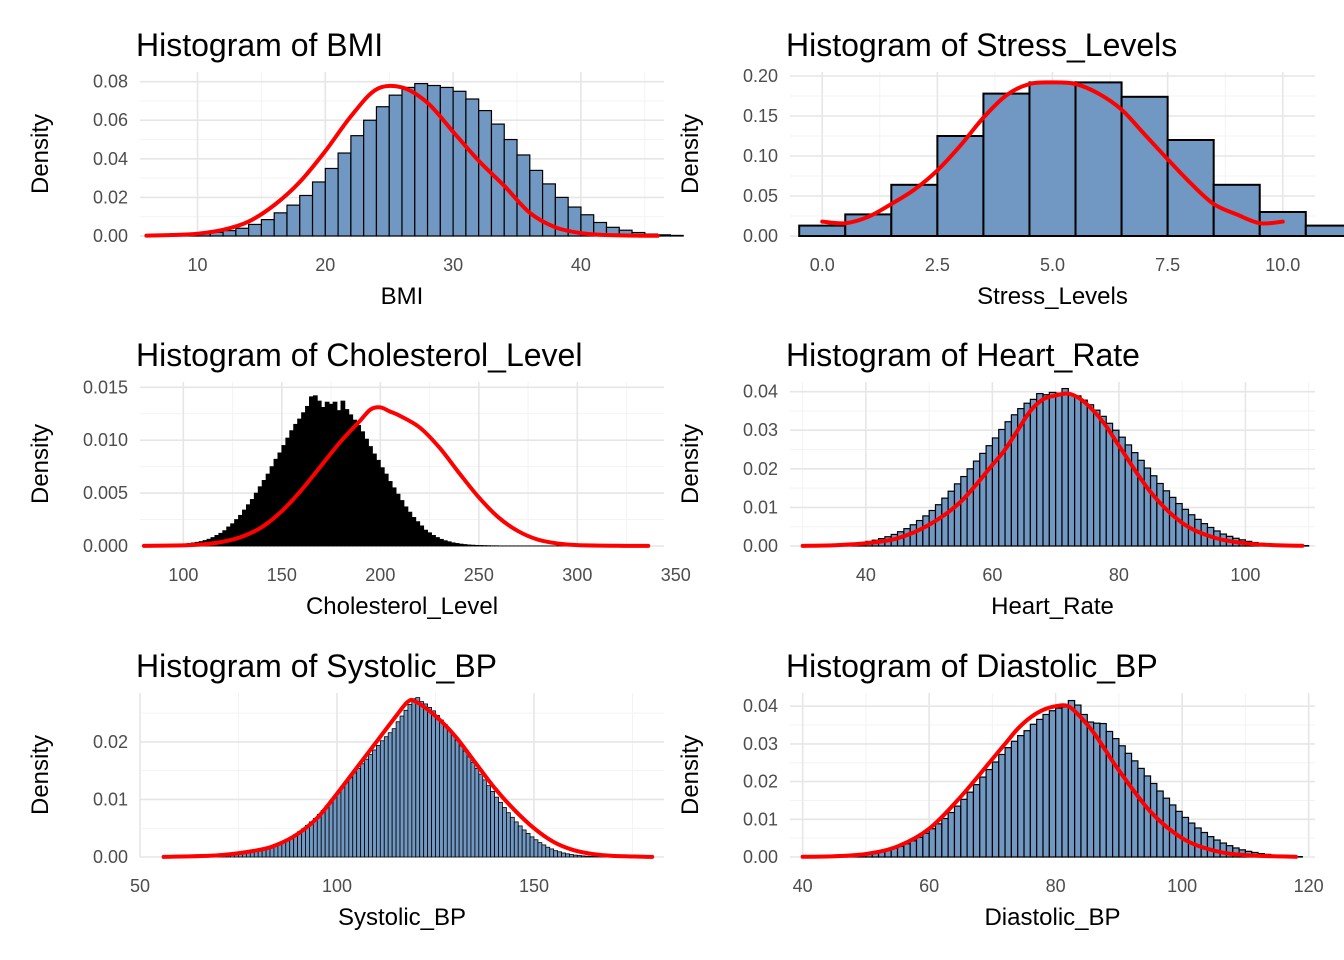  Describe the element at coordinates (259, 45) in the screenshot. I see `chart-title: Histogram of BMI` at that location.